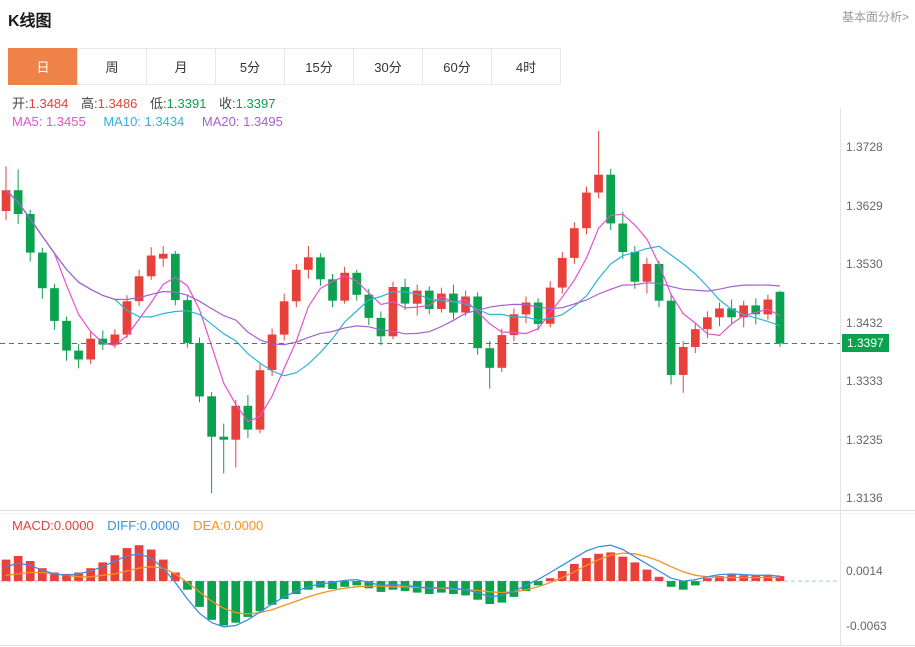 This screenshot has height=647, width=915. I want to click on bottom-border, so click(457, 645).